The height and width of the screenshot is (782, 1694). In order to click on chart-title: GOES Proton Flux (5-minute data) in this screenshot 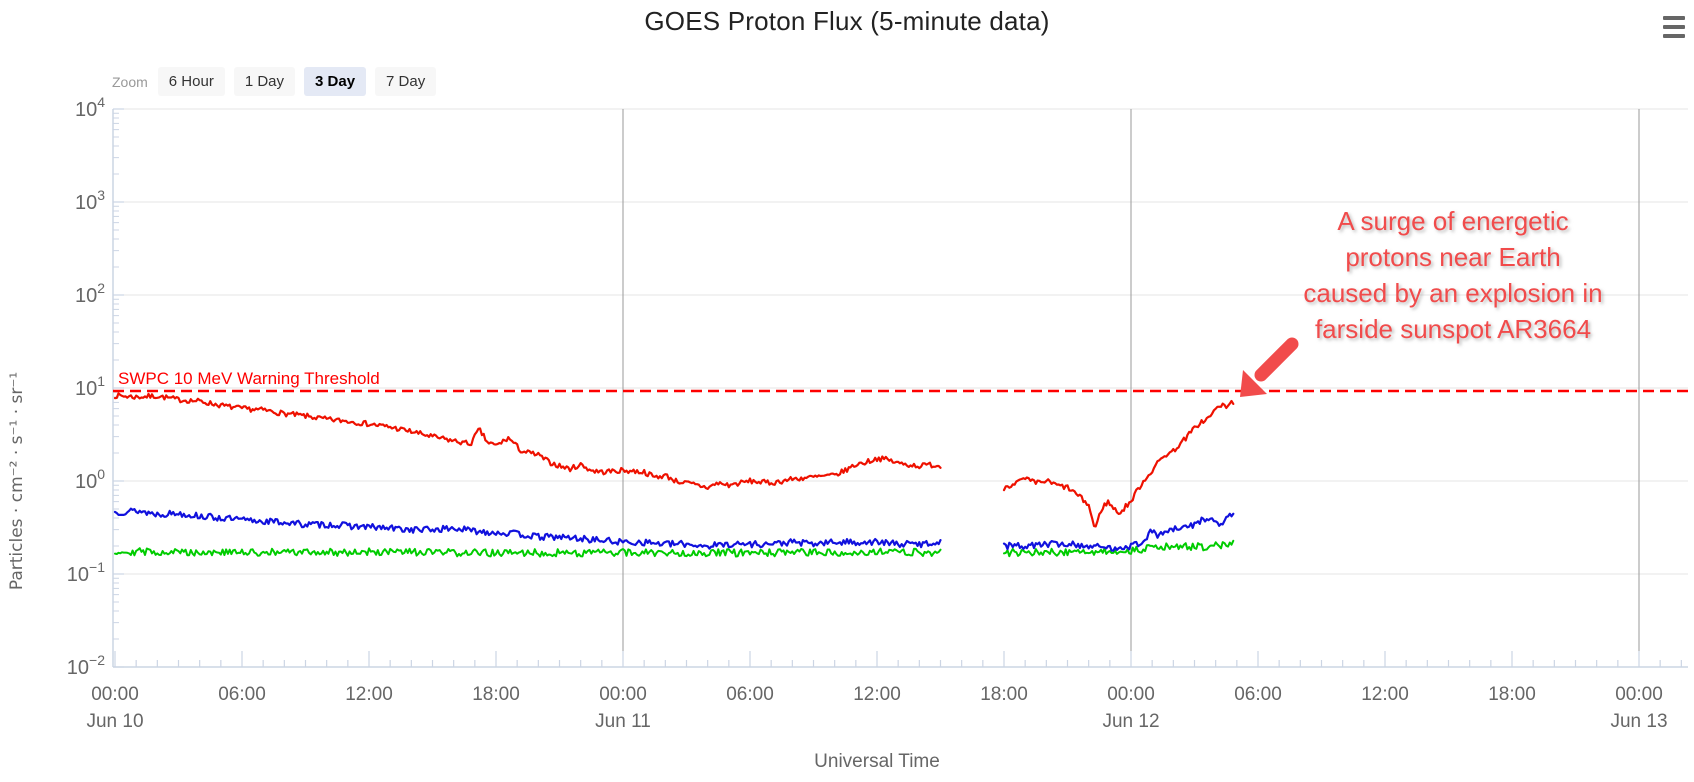, I will do `click(847, 21)`.